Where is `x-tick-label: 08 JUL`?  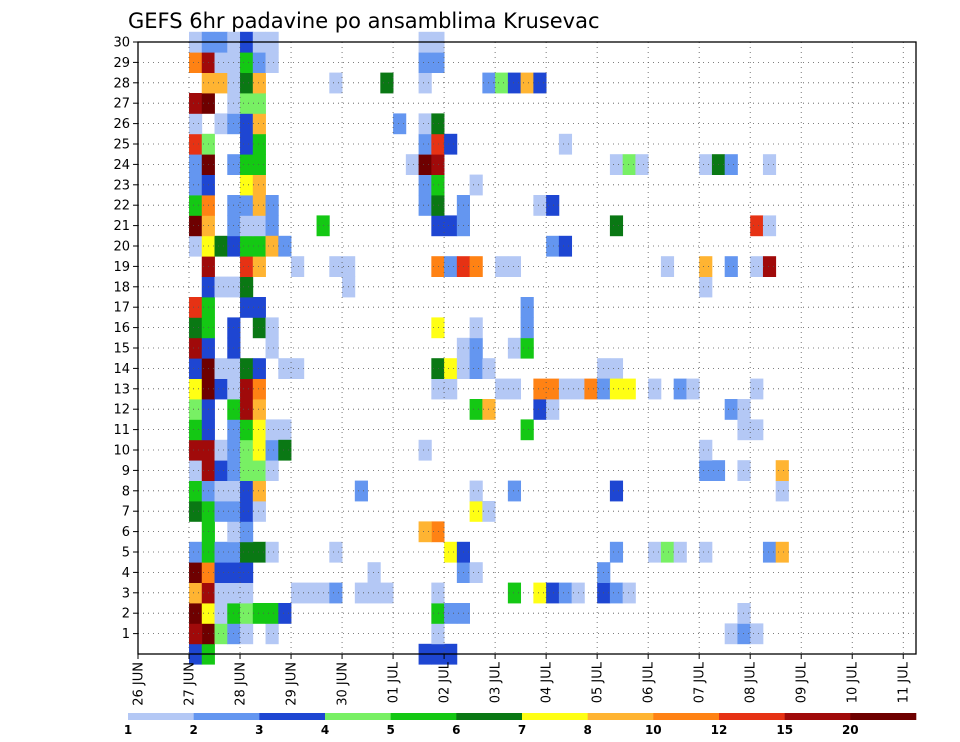
x-tick-label: 08 JUL is located at coordinates (751, 682).